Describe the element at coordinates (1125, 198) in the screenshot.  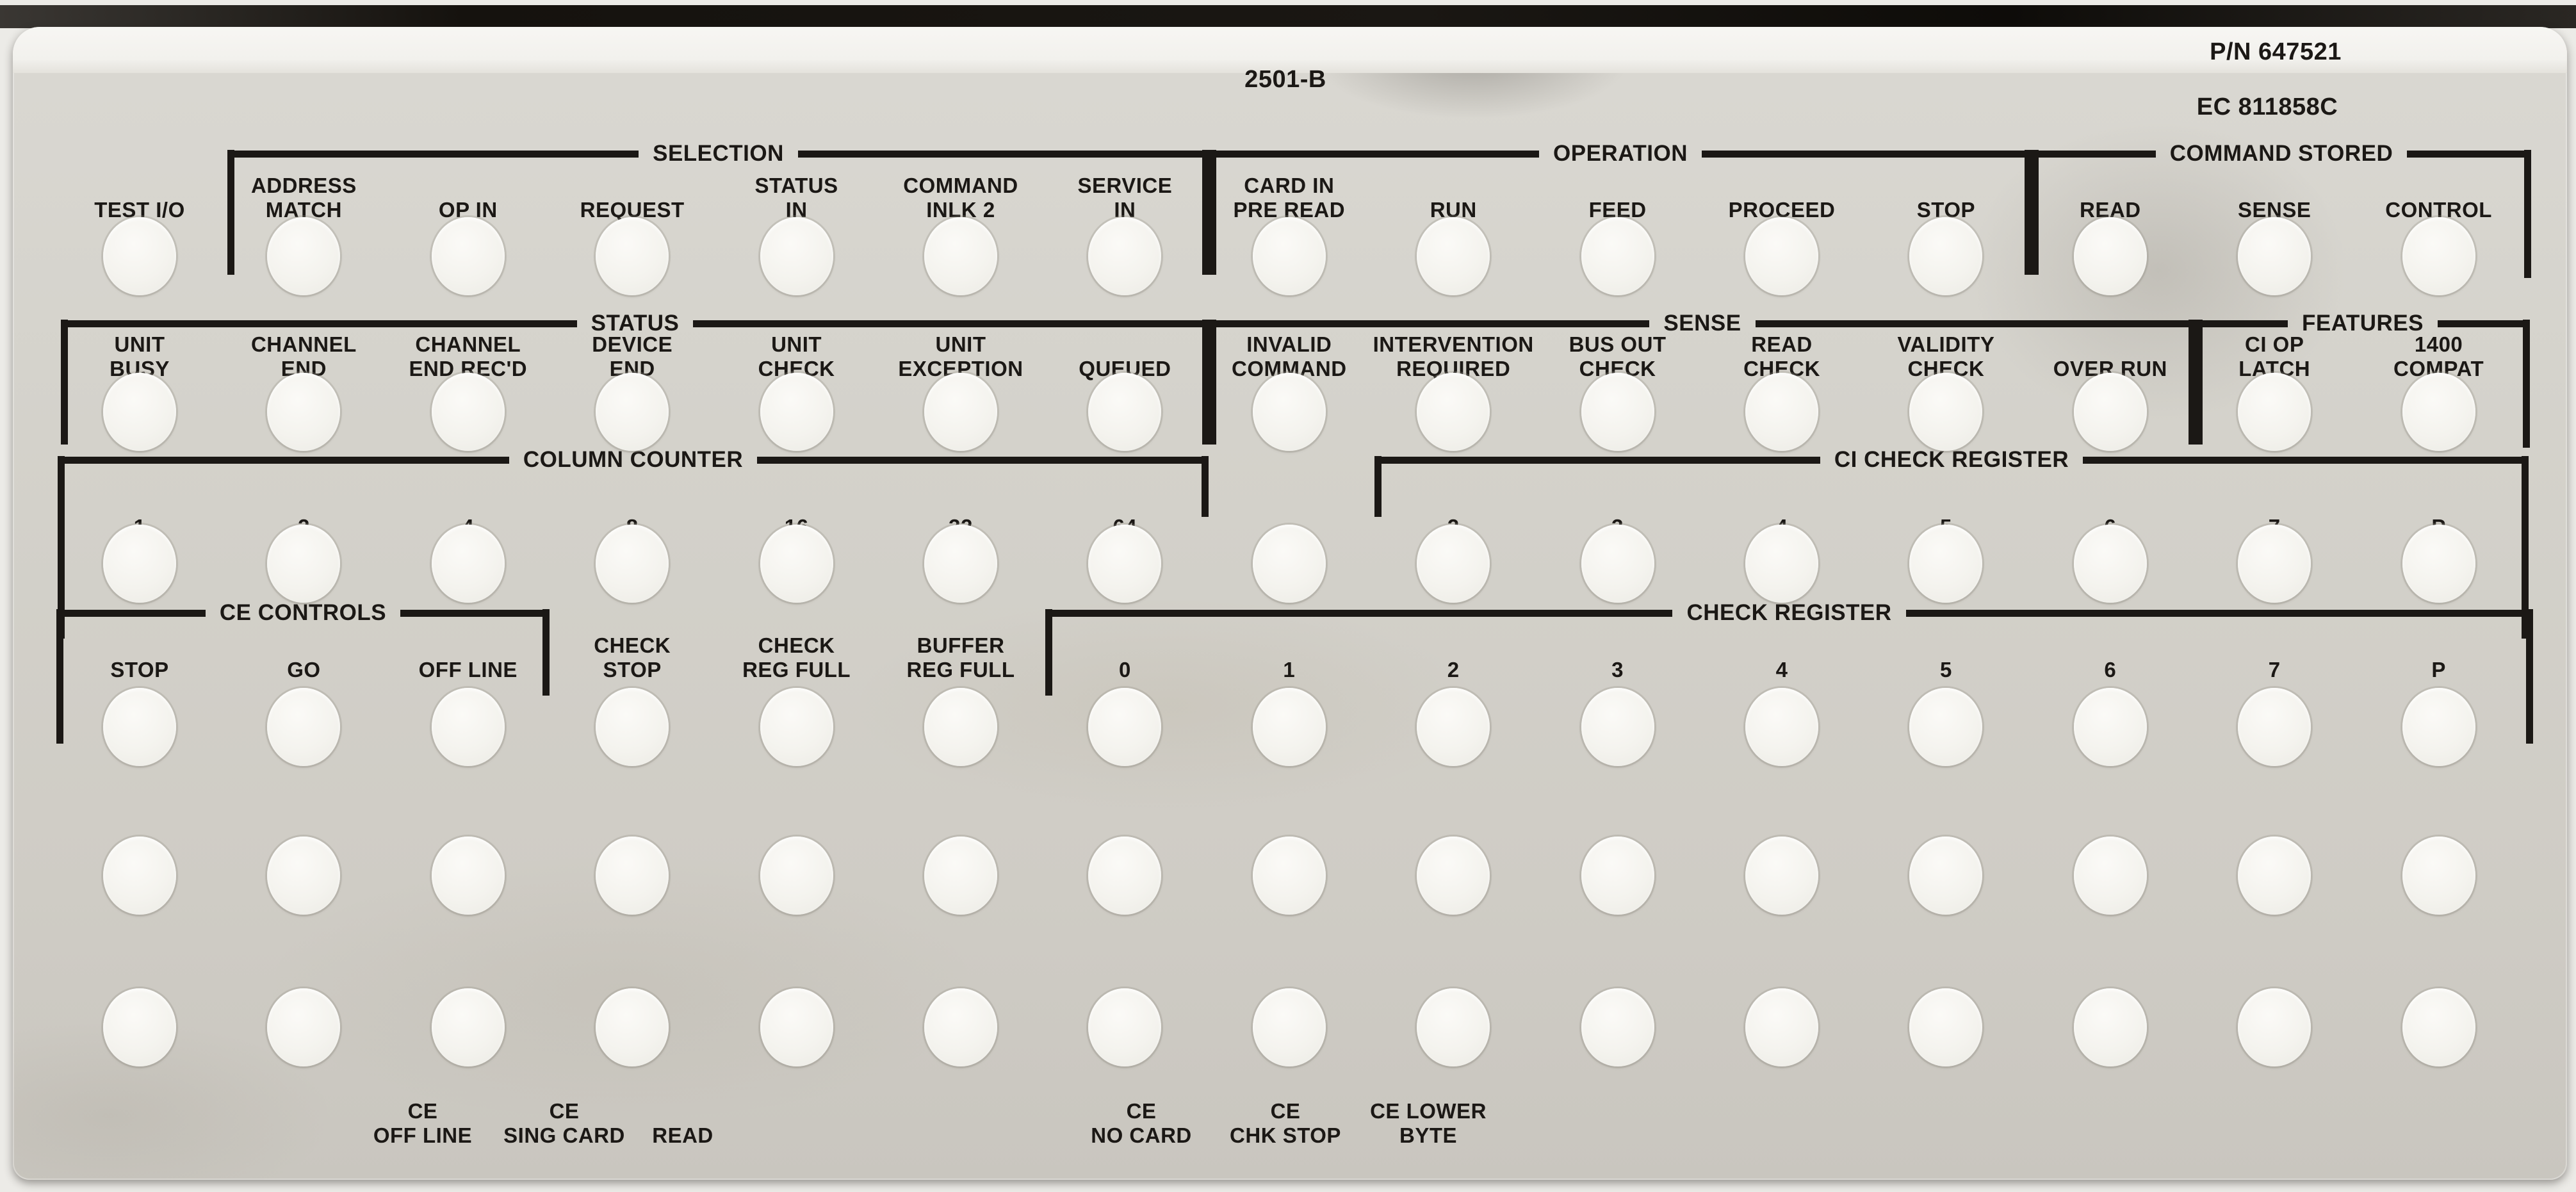
I see `lamp-label-service-in: SERVICE IN` at that location.